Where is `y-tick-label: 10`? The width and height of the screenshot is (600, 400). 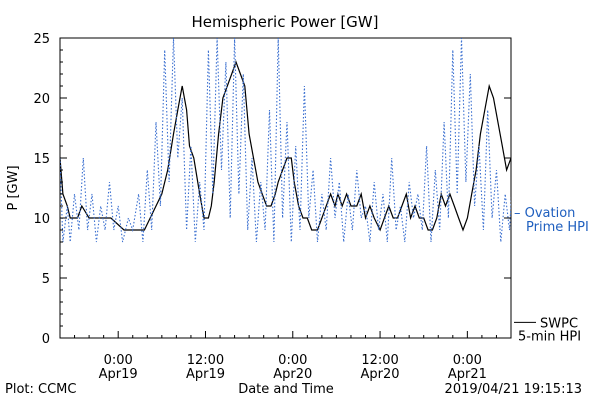
y-tick-label: 10 is located at coordinates (41, 219).